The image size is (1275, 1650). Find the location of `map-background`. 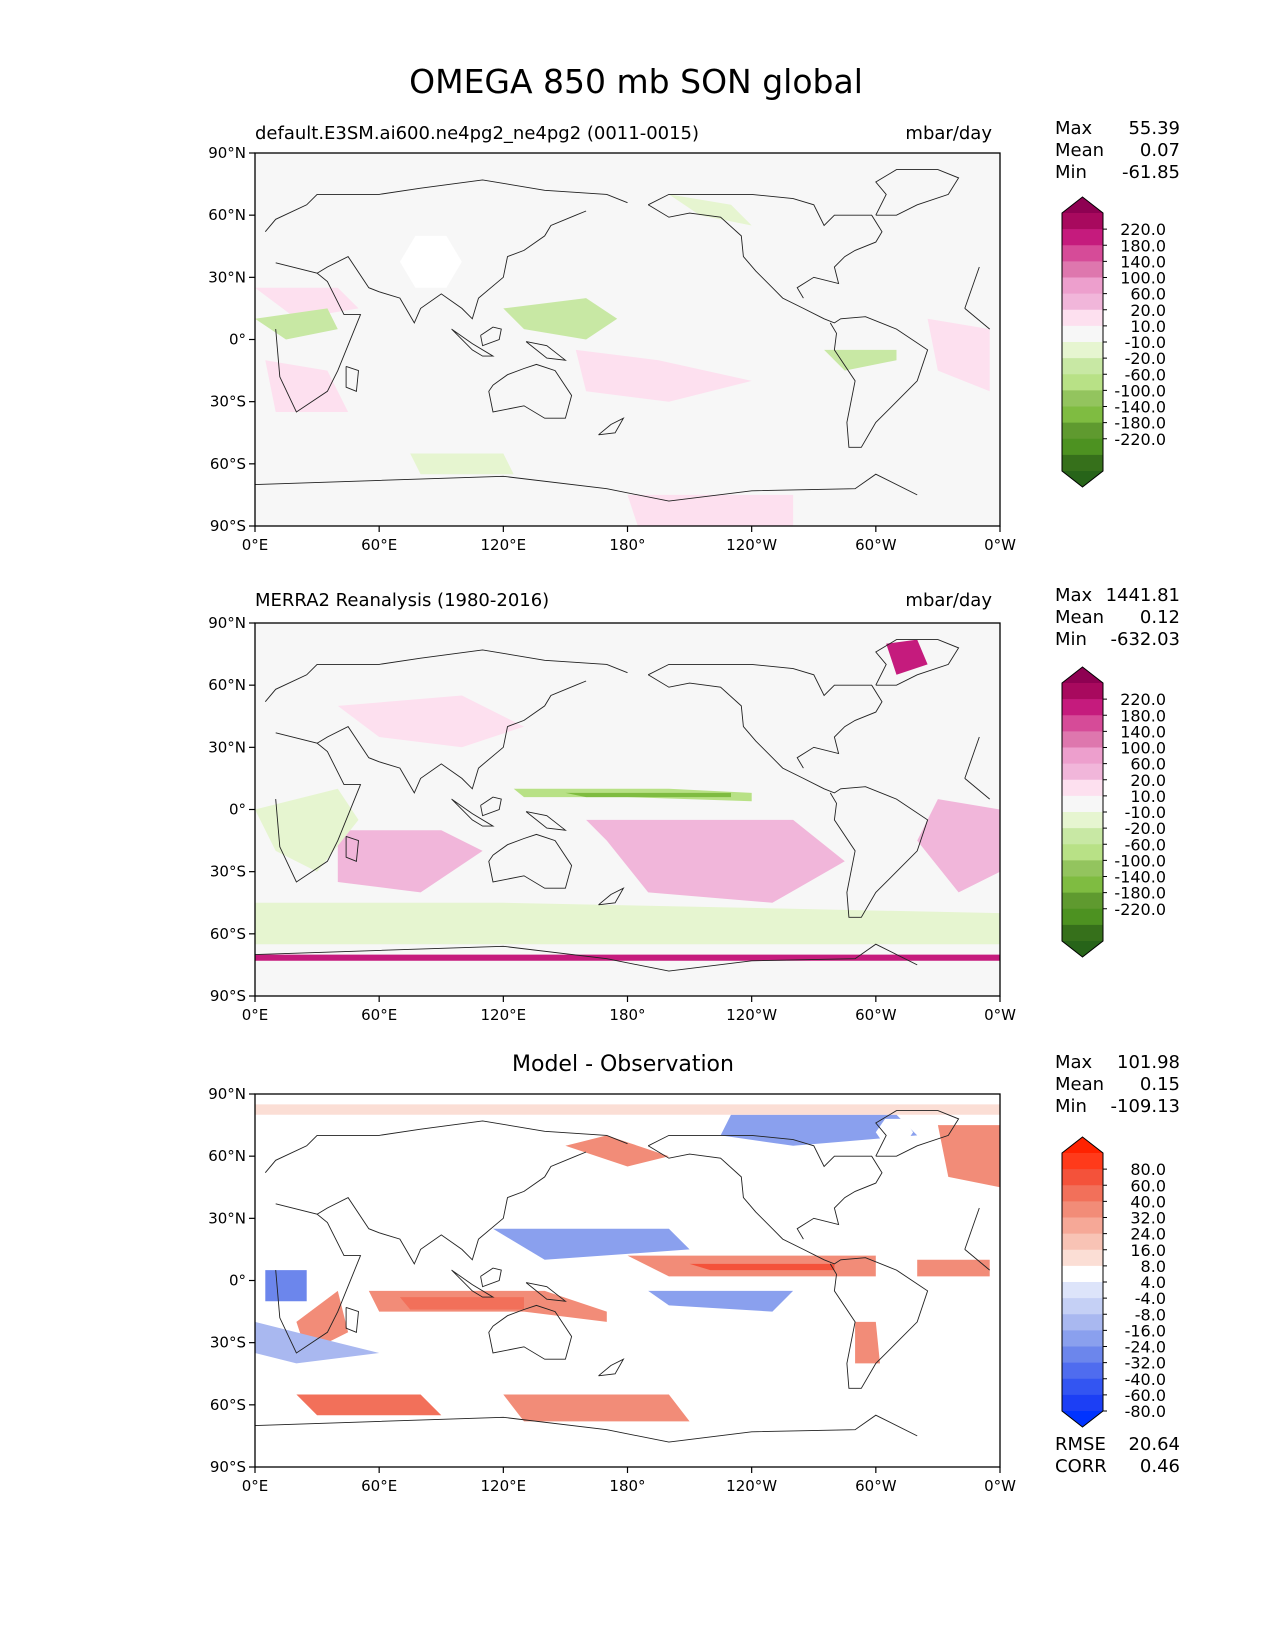

map-background is located at coordinates (627, 339).